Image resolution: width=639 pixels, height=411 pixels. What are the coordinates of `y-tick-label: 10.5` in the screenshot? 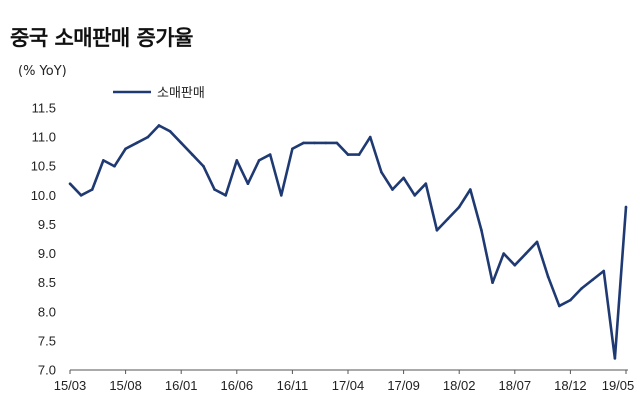 It's located at (43, 166).